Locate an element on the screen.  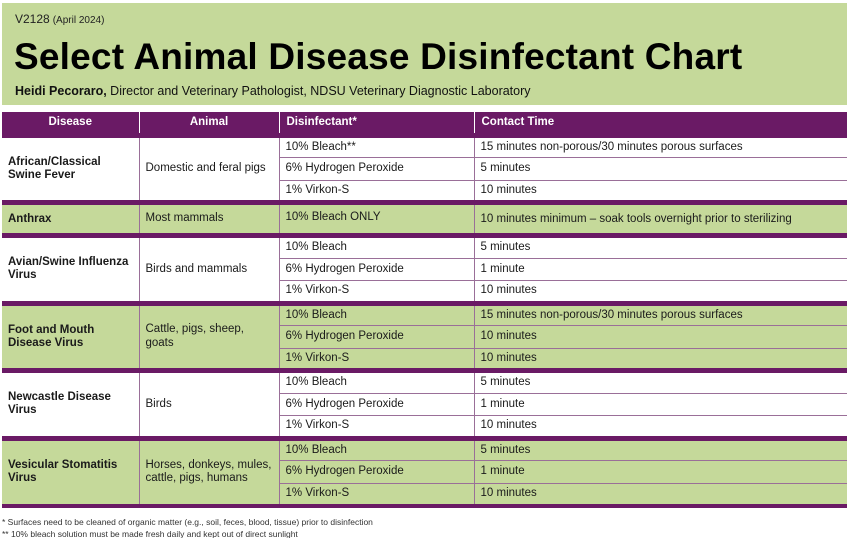
animal-cell: Cattle, pigs, sheep, goats is located at coordinates (209, 337).